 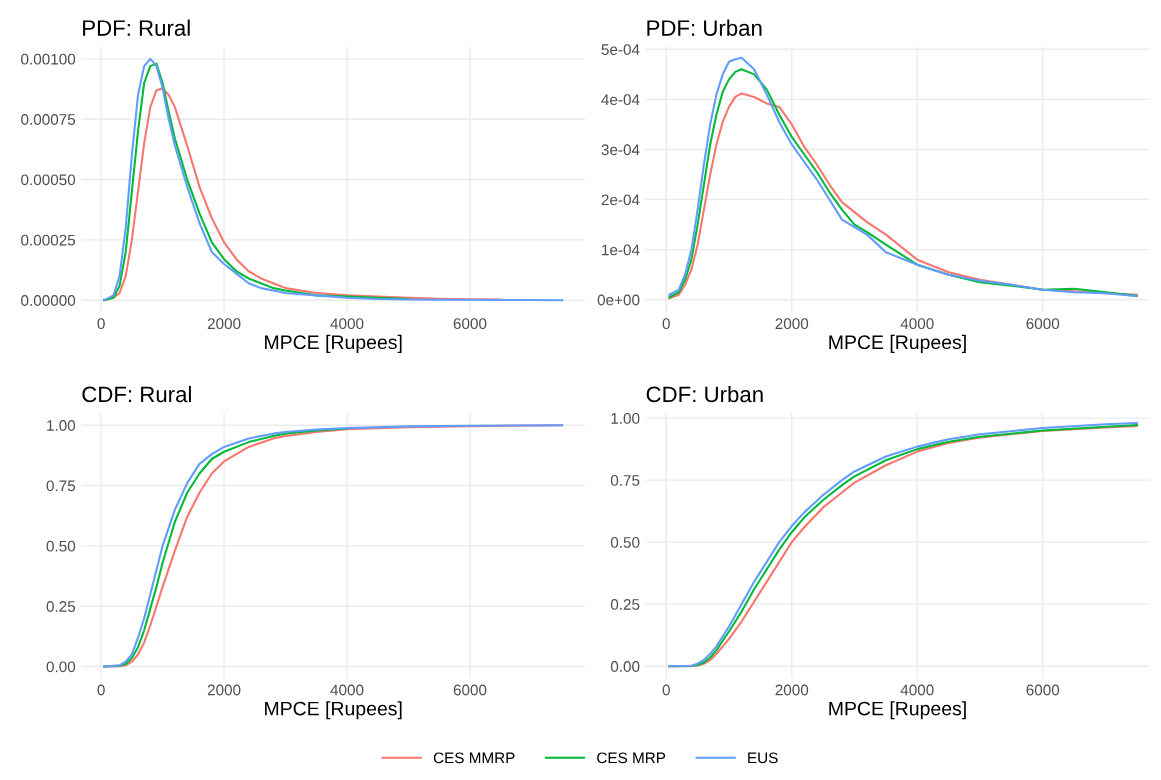 What do you see at coordinates (620, 150) in the screenshot?
I see `y-tick-label: 3e-04` at bounding box center [620, 150].